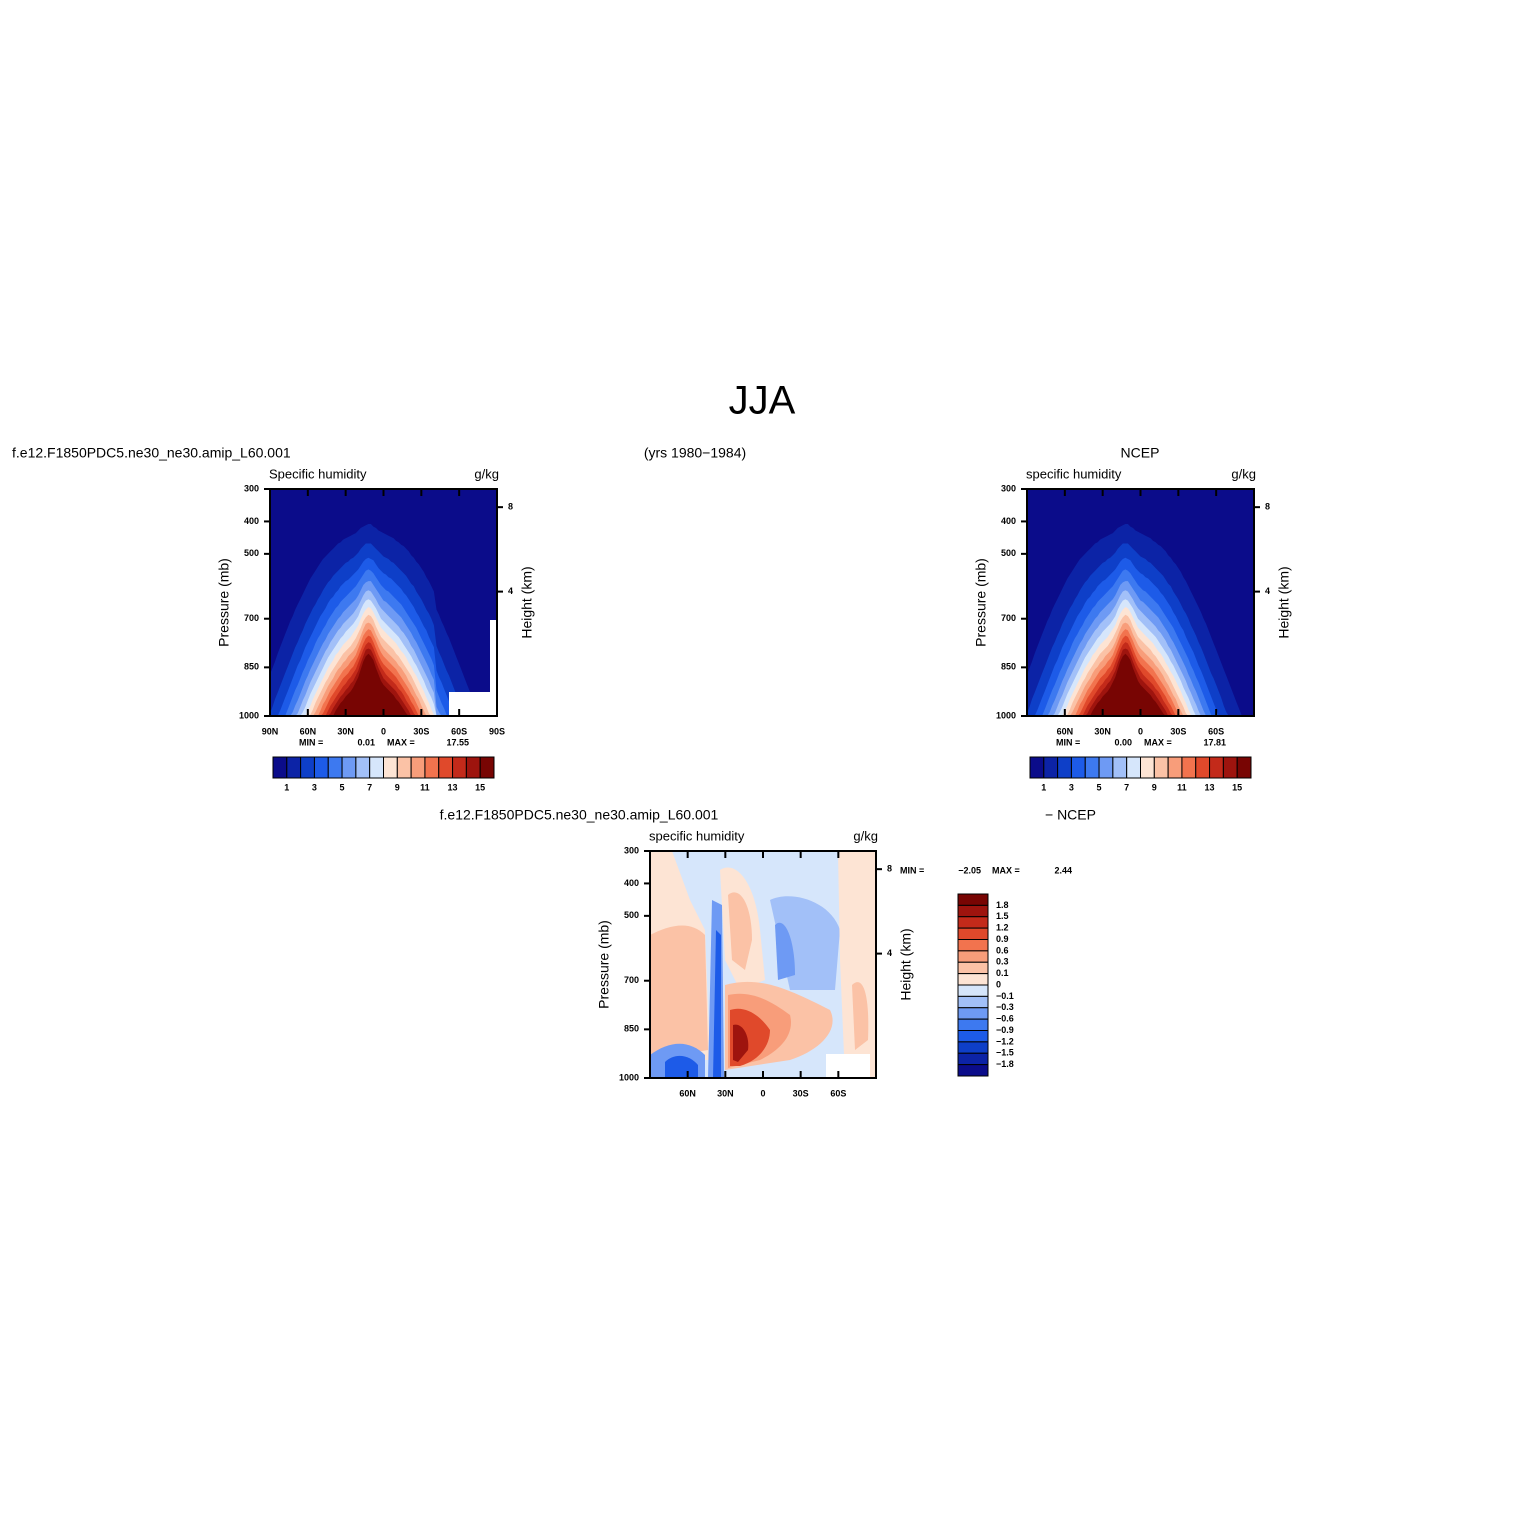  I want to click on colorbar-label: 1.5, so click(1002, 916).